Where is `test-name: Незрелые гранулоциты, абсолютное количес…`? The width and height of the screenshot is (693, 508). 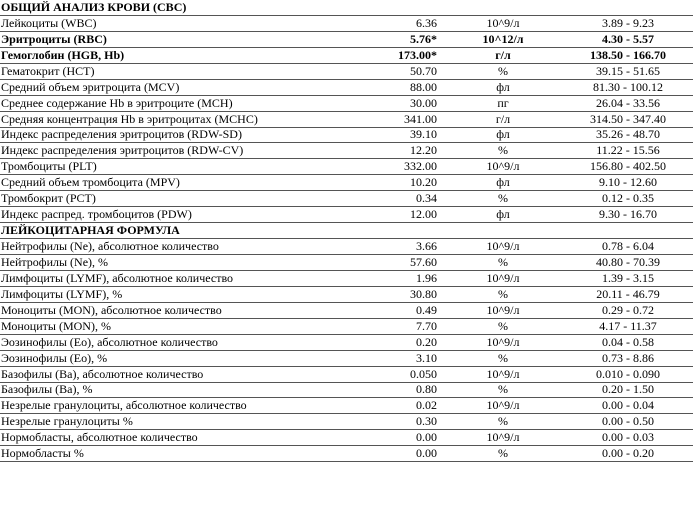 test-name: Незрелые гранулоциты, абсолютное количес… is located at coordinates (165, 406).